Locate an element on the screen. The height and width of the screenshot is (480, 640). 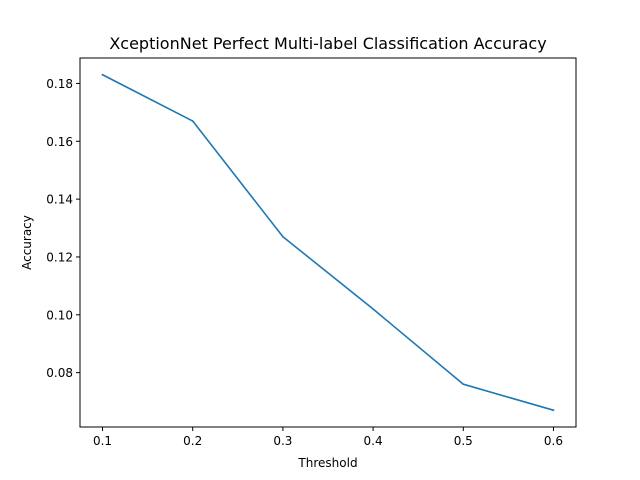
x-tick-label: 0.4 is located at coordinates (373, 441).